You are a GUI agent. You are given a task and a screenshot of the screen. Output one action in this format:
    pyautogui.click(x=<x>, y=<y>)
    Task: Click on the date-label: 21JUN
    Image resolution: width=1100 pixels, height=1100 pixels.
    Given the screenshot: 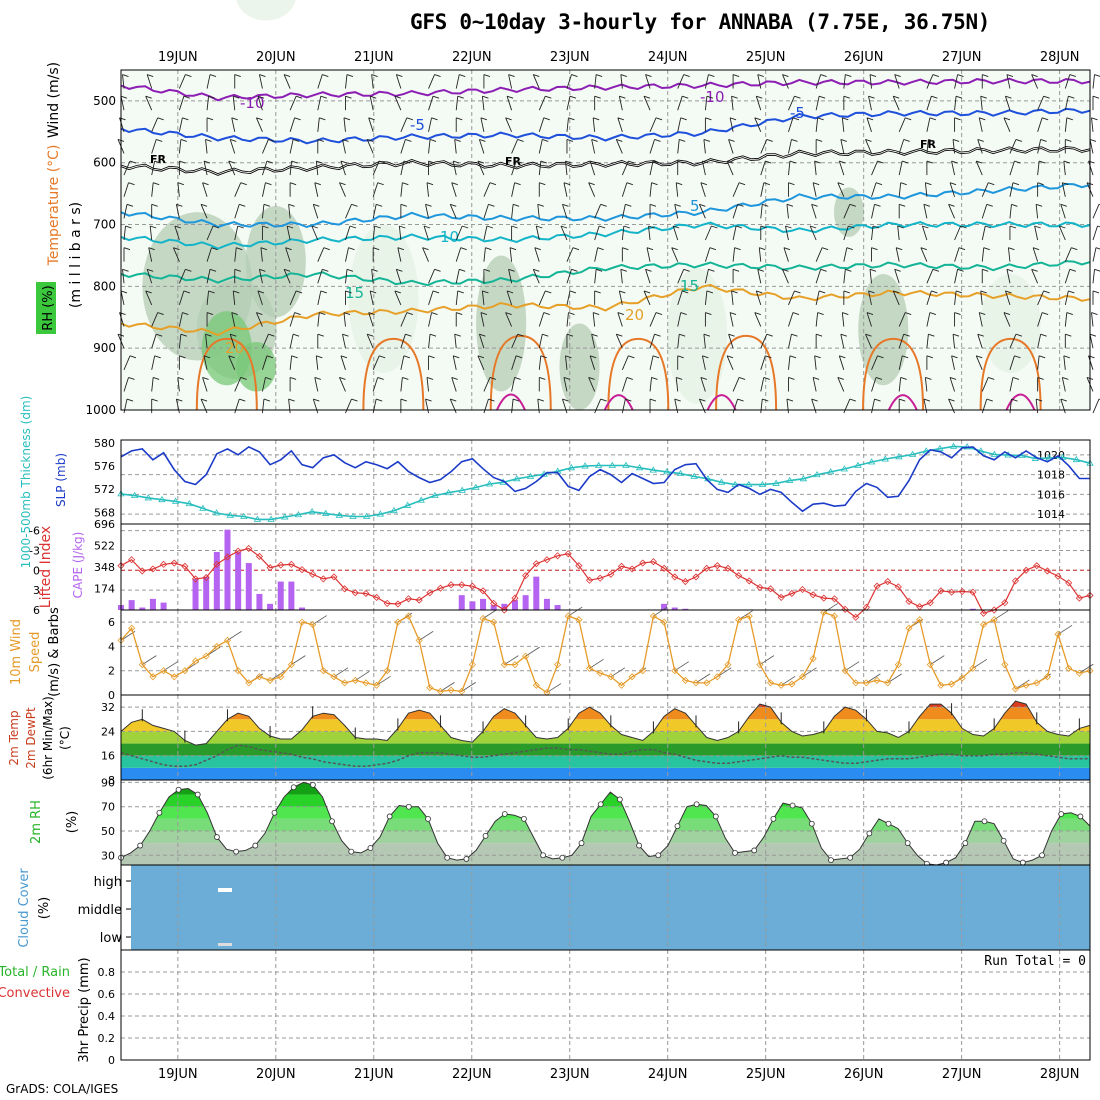 What is the action you would take?
    pyautogui.click(x=374, y=57)
    